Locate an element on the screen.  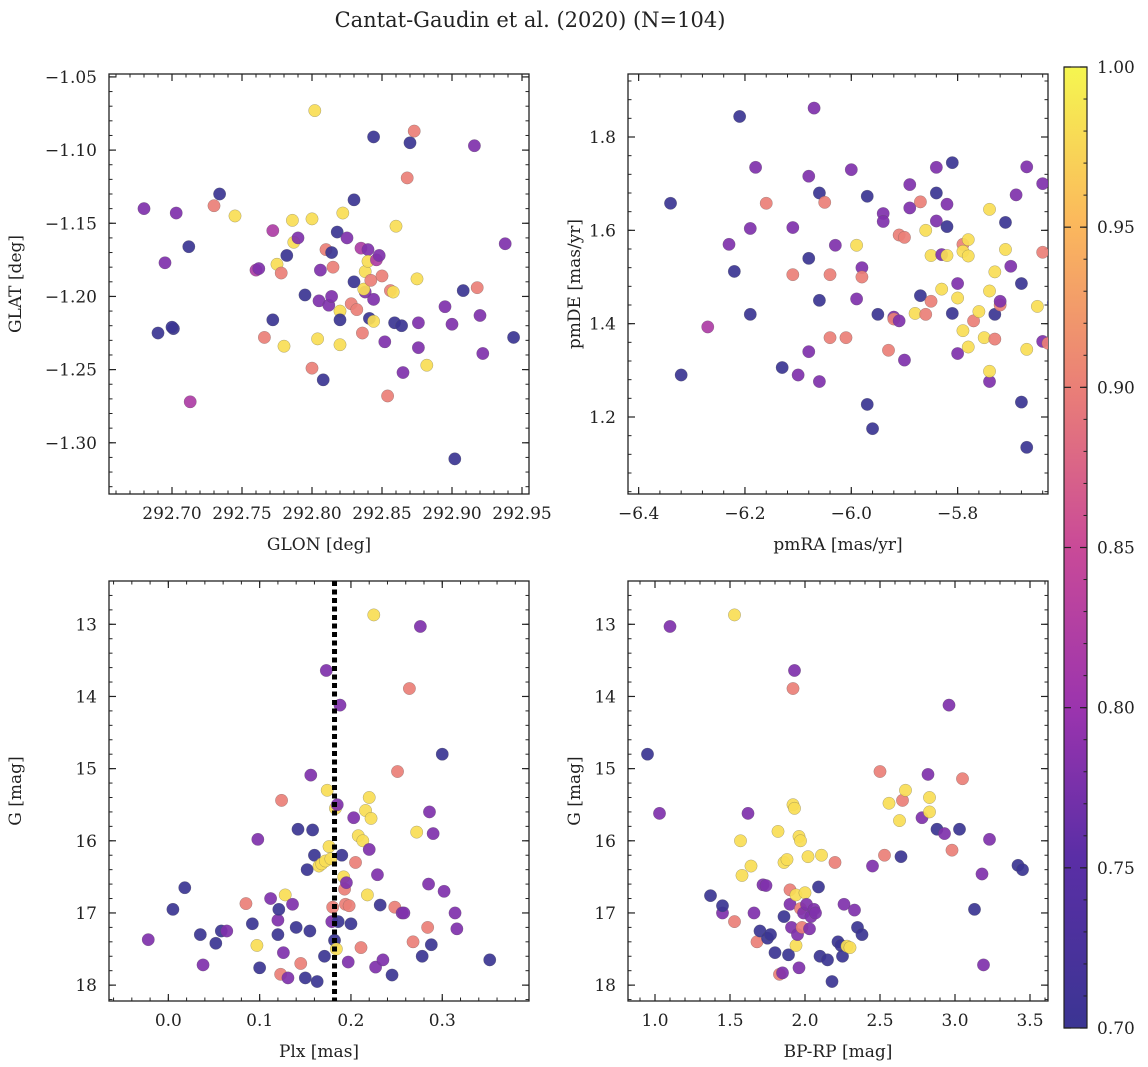
y-tick-label: −1.05 is located at coordinates (71, 78).